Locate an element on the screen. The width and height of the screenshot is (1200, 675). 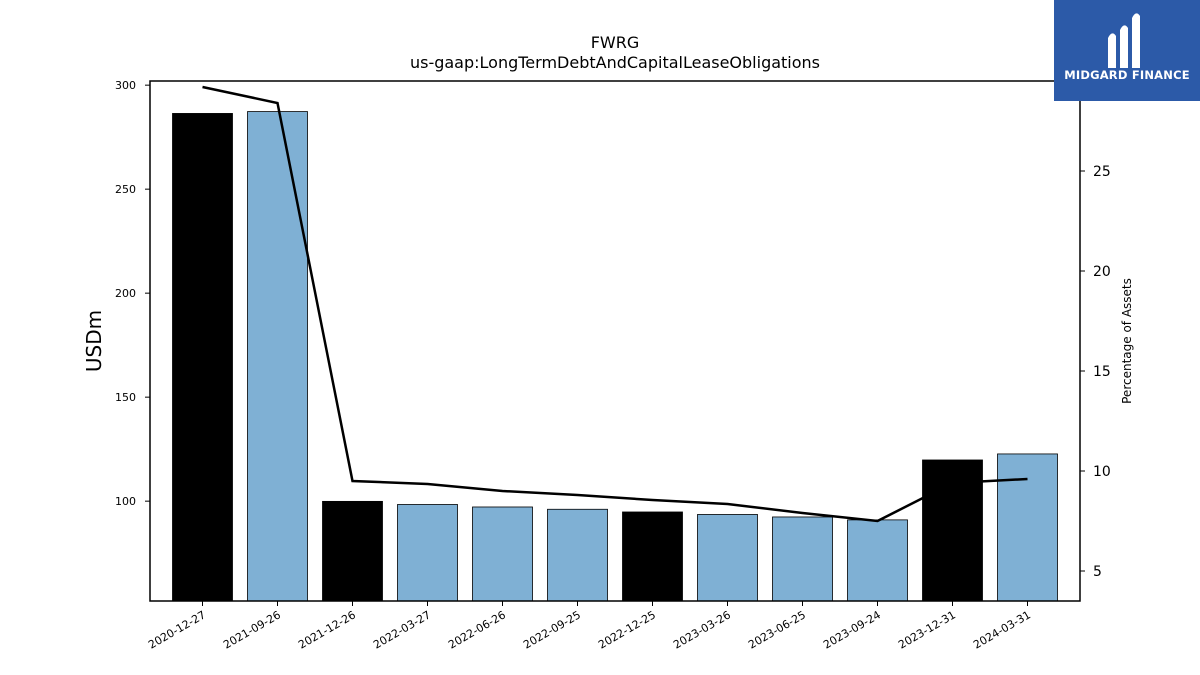
x-tick-label: 2023-06-25 is located at coordinates (777, 629).